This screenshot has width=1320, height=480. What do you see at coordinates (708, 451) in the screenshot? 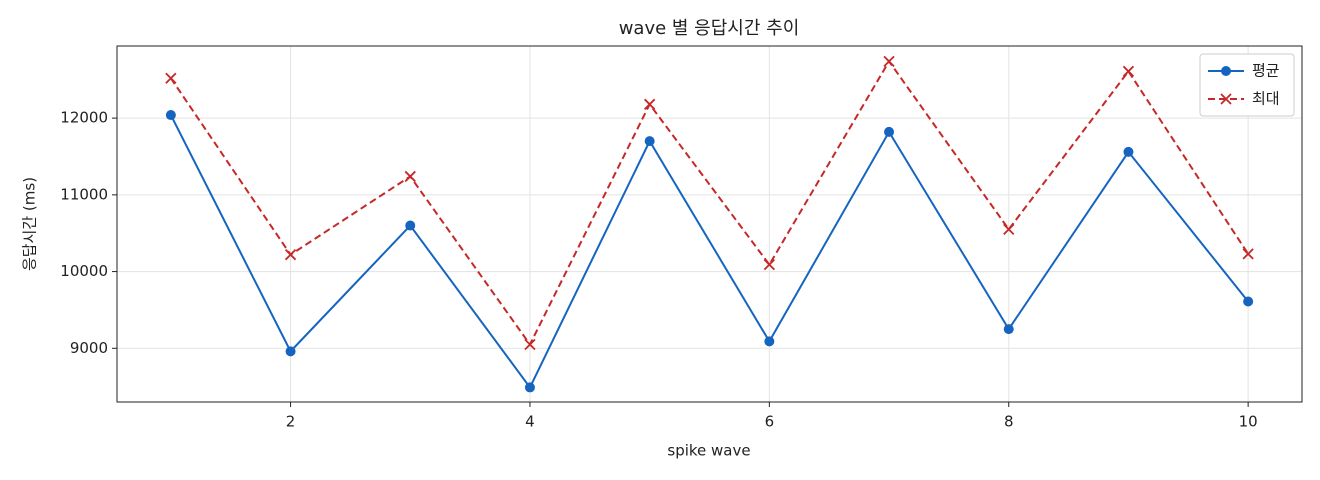
I see `x-axis-label: spike wave` at bounding box center [708, 451].